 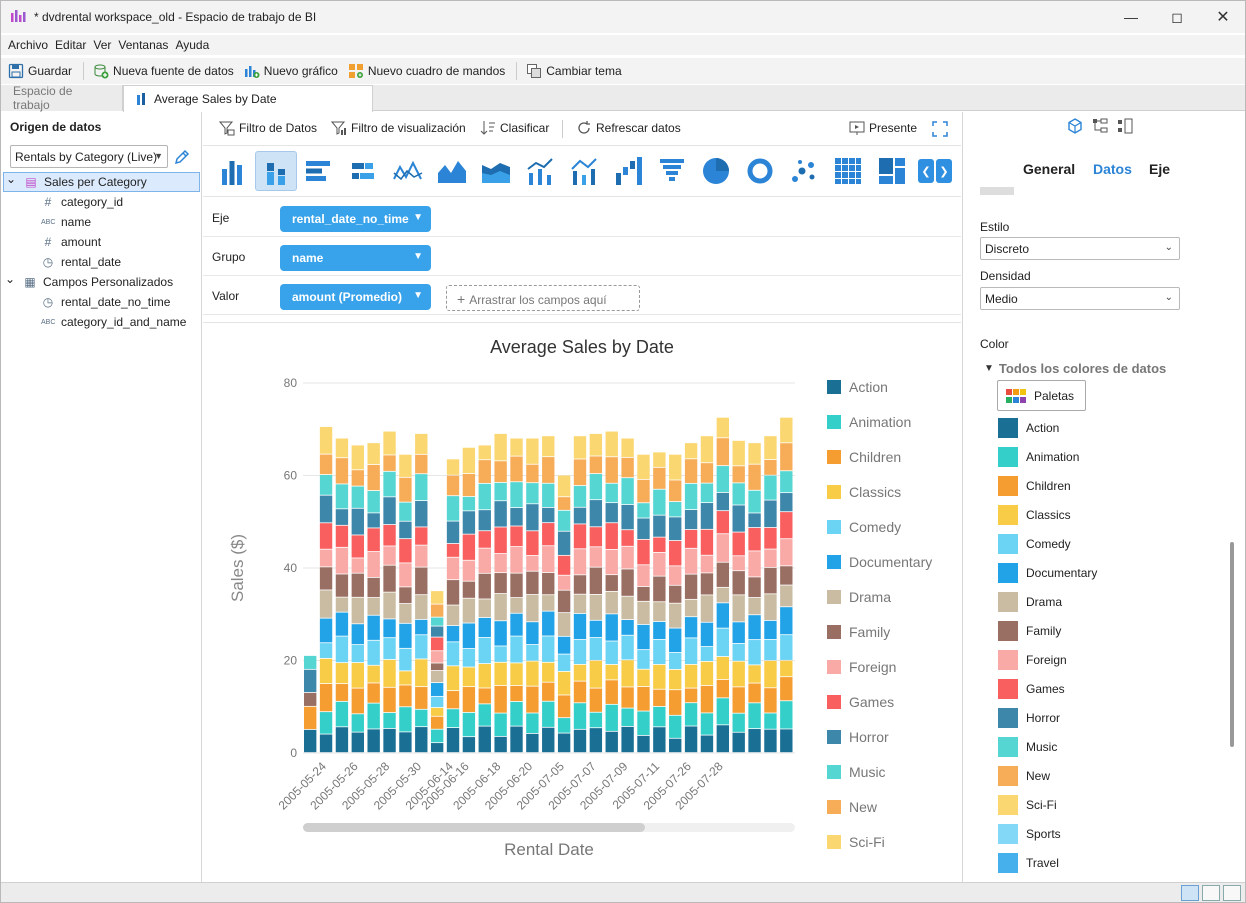 What do you see at coordinates (102, 45) in the screenshot?
I see `menu-ver: Ver` at bounding box center [102, 45].